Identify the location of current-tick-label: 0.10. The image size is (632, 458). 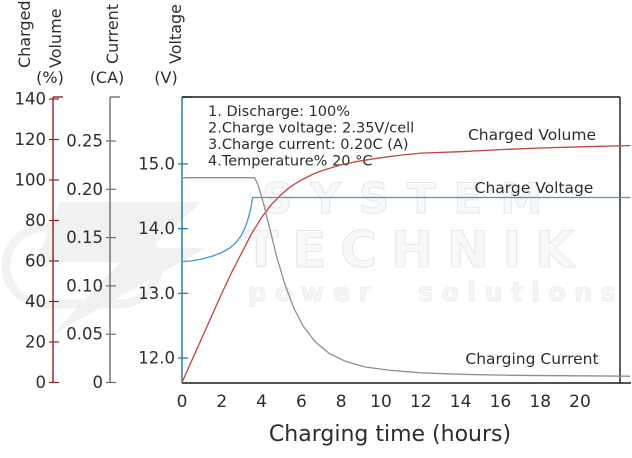
(84, 285).